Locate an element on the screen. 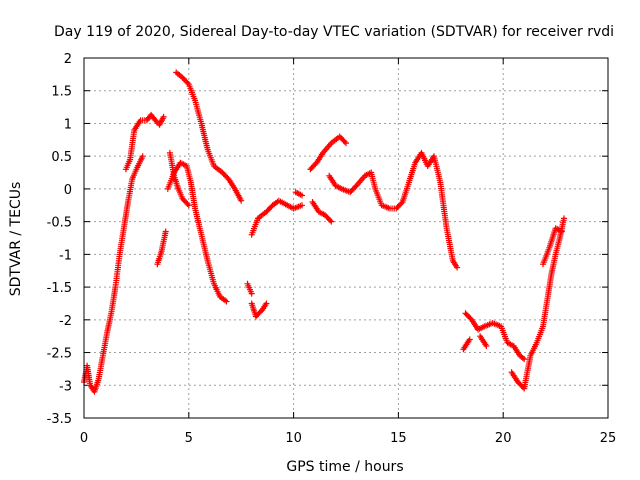 This screenshot has height=480, width=640. x-tick-label: 20 is located at coordinates (503, 438).